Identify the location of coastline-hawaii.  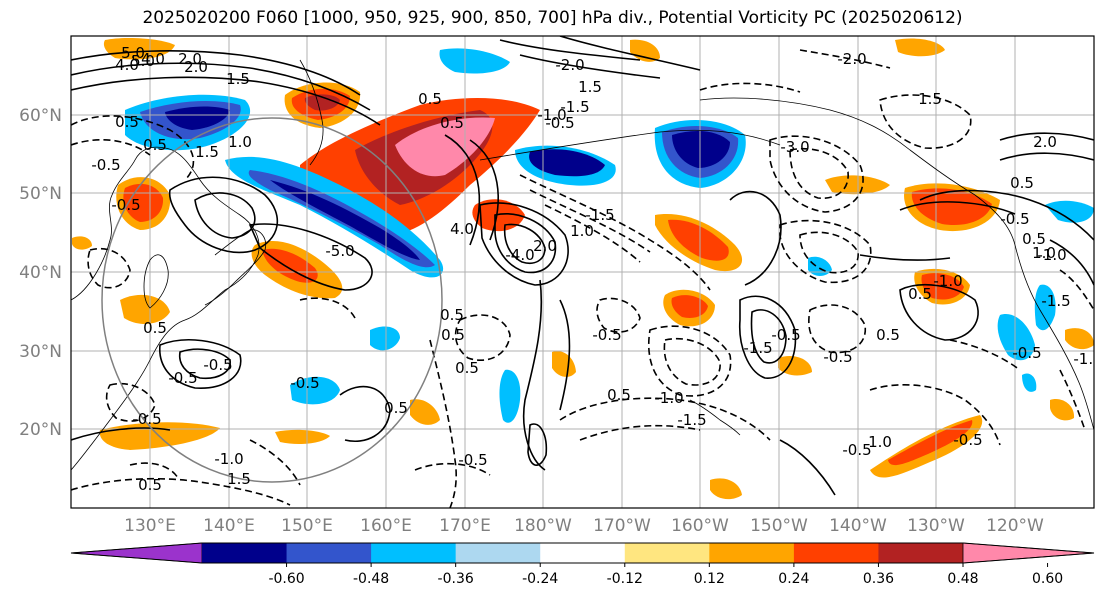
(715, 417).